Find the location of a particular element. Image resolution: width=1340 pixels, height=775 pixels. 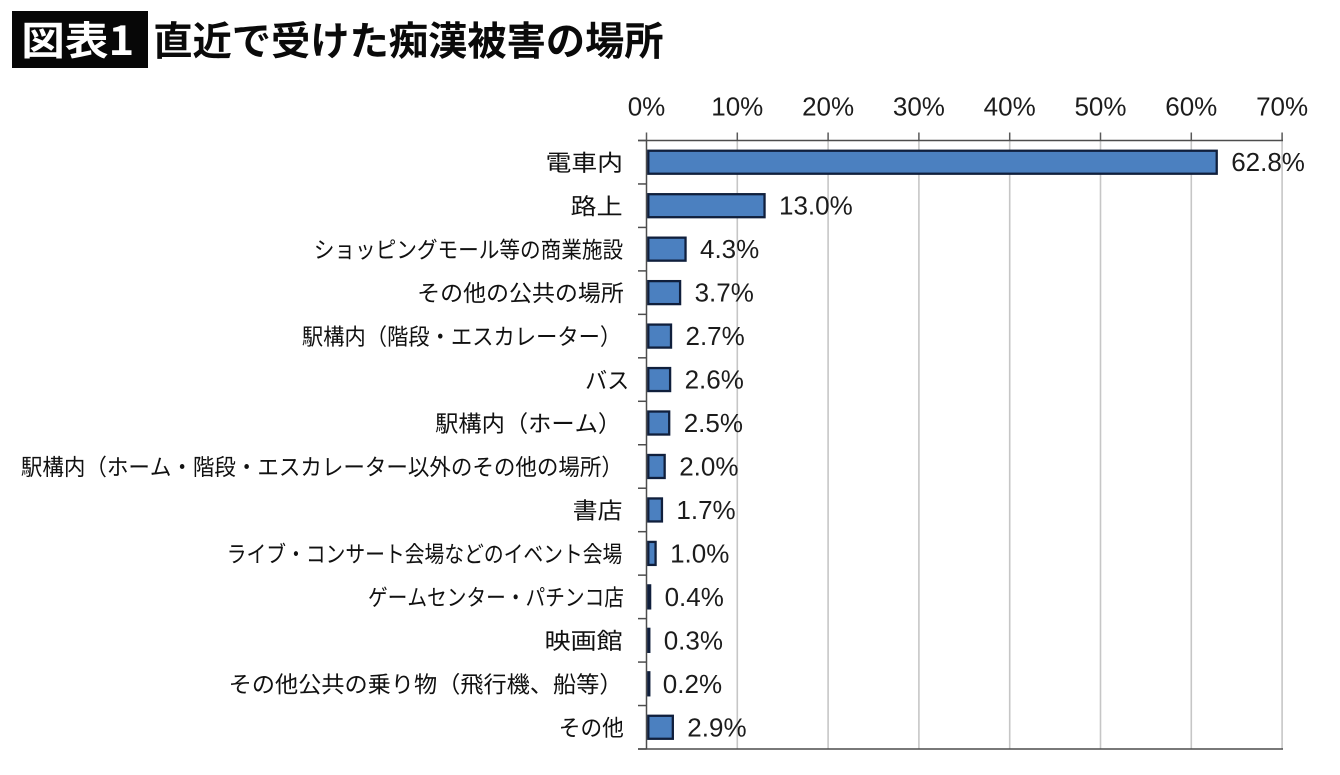

svg-text: 20% is located at coordinates (828, 107).